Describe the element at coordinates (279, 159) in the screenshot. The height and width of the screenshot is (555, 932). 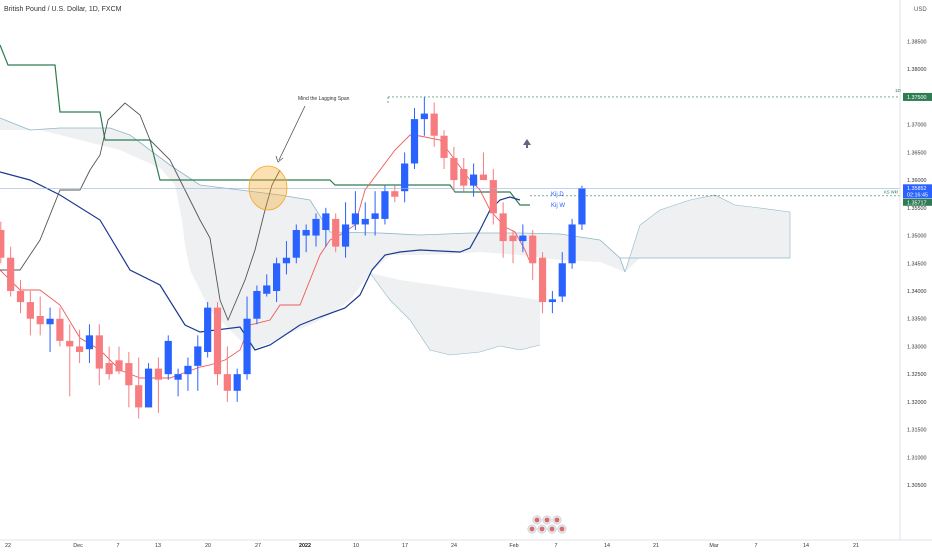
I see `note-arrow-head` at that location.